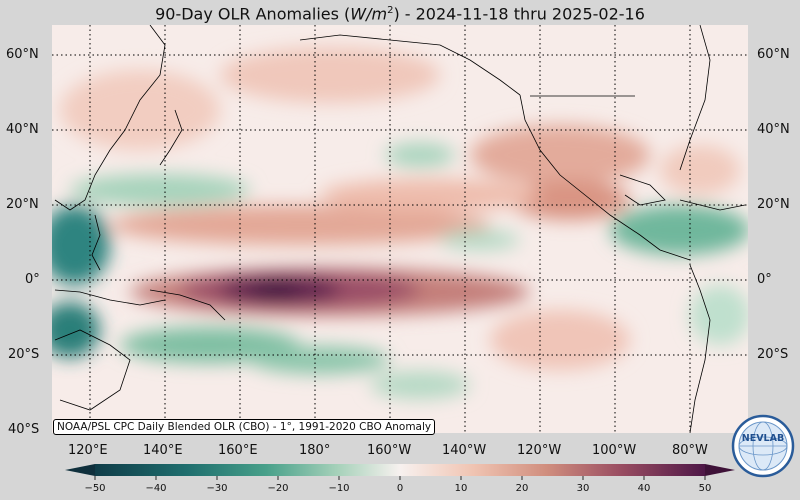 Image resolution: width=800 pixels, height=500 pixels. Describe the element at coordinates (32, 279) in the screenshot. I see `lat-label-eq-left: 0°` at that location.